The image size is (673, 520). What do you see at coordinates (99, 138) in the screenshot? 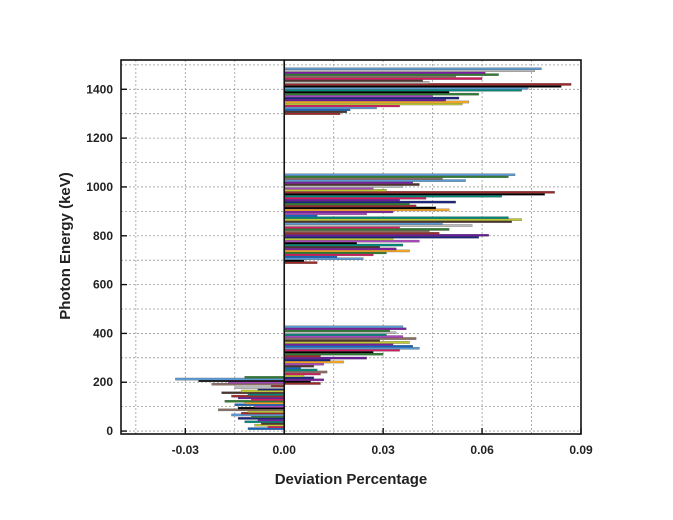
I see `y-tick-label: 1200` at bounding box center [99, 138].